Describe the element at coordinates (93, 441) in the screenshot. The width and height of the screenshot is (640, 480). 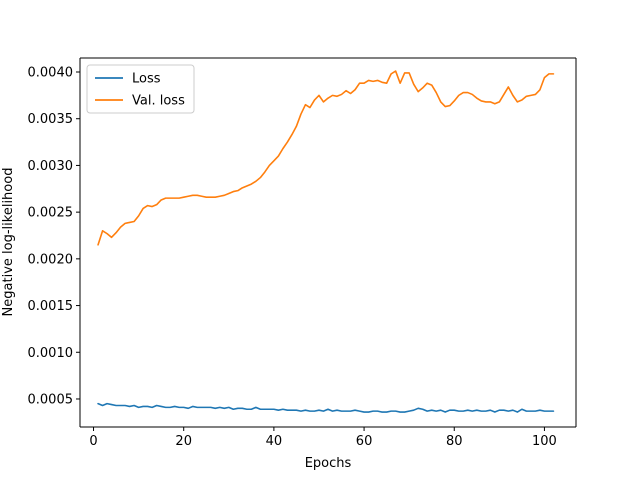
I see `x-tick-label: 0` at that location.